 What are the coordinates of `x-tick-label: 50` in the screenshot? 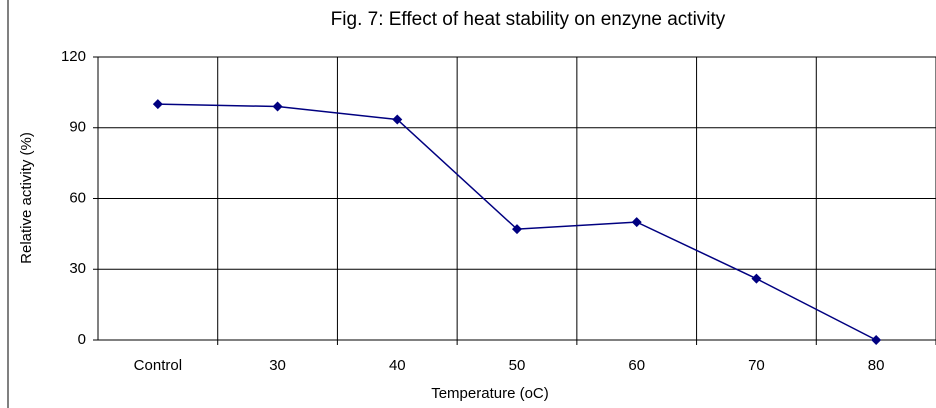 It's located at (517, 365).